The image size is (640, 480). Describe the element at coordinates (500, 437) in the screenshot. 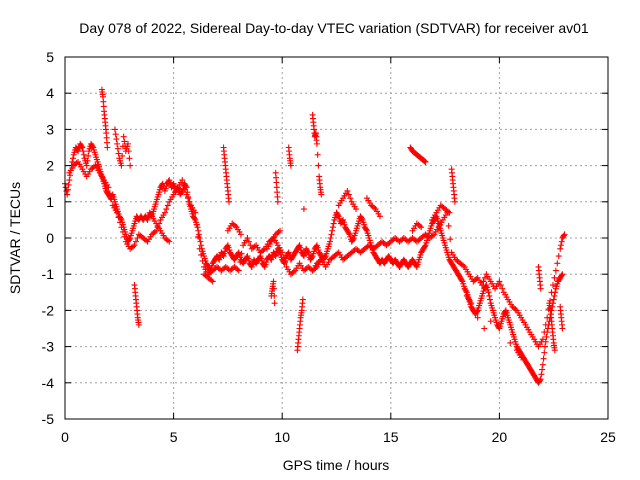

I see `x-tick-label: 20` at that location.